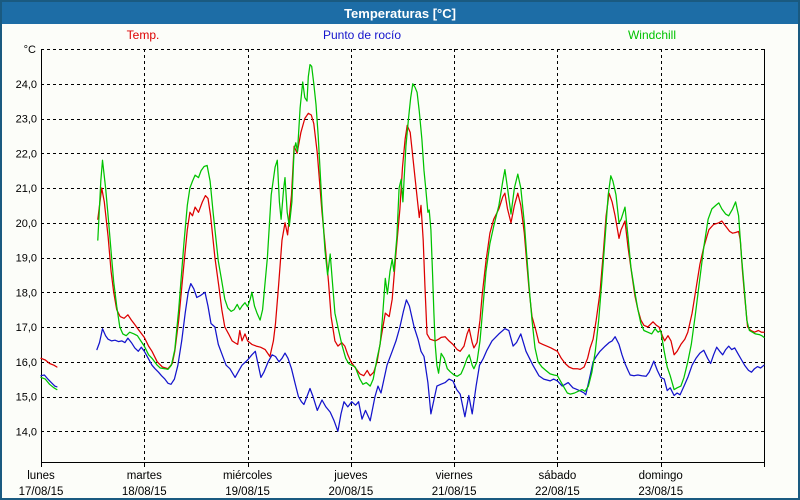 The width and height of the screenshot is (800, 500). What do you see at coordinates (144, 476) in the screenshot?
I see `x-day-name-1: martes` at bounding box center [144, 476].